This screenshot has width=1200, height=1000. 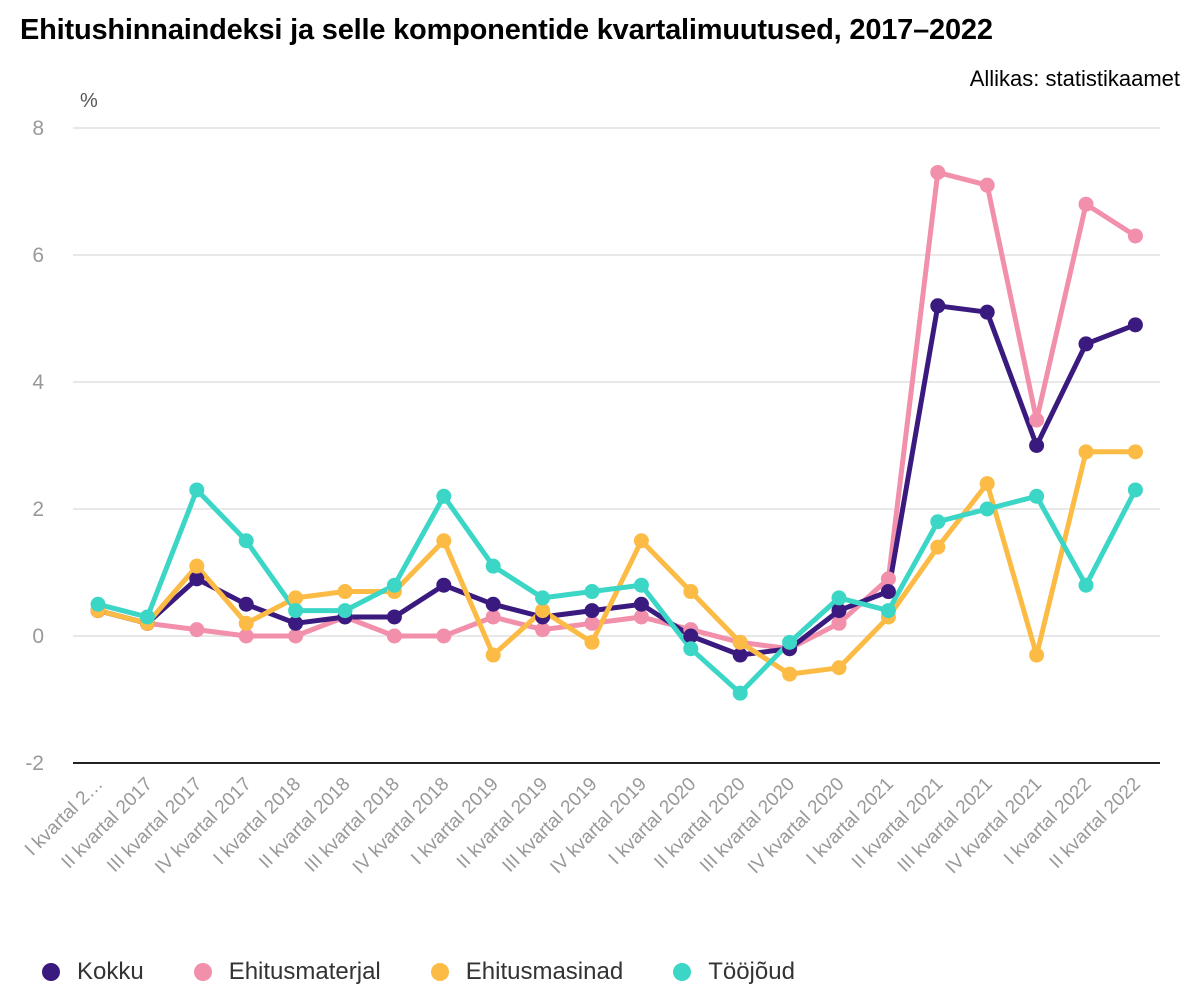 I want to click on y-axis-ticks: -2 0 2 4 6 8, so click(x=34, y=446).